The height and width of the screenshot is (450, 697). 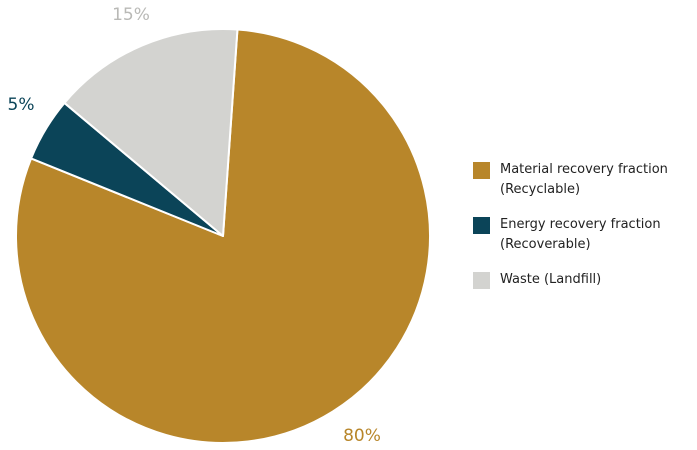 I want to click on legend-label-energy-recovery: Energy recovery fraction (Recoverable), so click(x=580, y=234).